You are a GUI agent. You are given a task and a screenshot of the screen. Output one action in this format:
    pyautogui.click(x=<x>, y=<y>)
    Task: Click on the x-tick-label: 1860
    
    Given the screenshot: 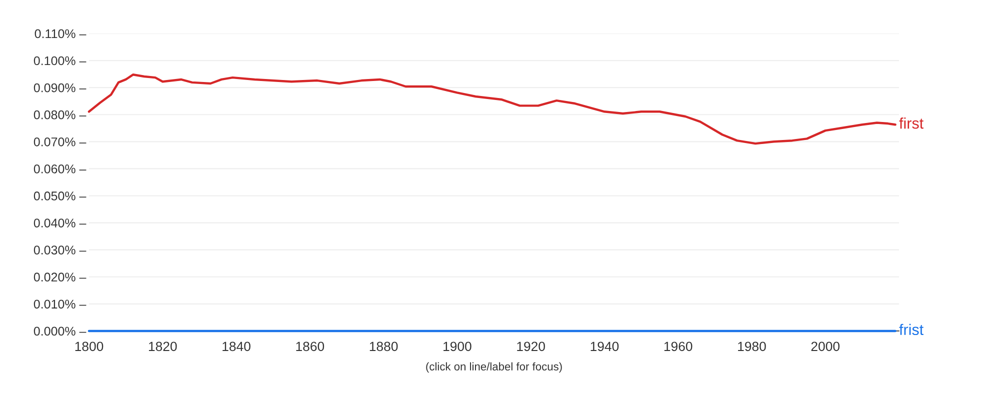 What is the action you would take?
    pyautogui.click(x=310, y=347)
    